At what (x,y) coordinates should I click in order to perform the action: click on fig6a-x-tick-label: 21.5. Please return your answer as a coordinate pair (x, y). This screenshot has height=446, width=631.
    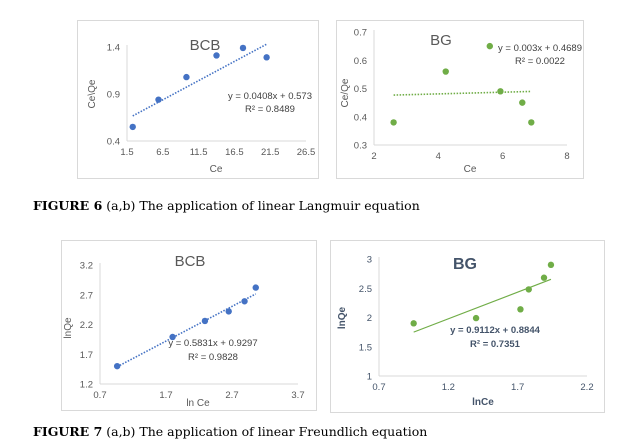
    Looking at the image, I should click on (270, 152).